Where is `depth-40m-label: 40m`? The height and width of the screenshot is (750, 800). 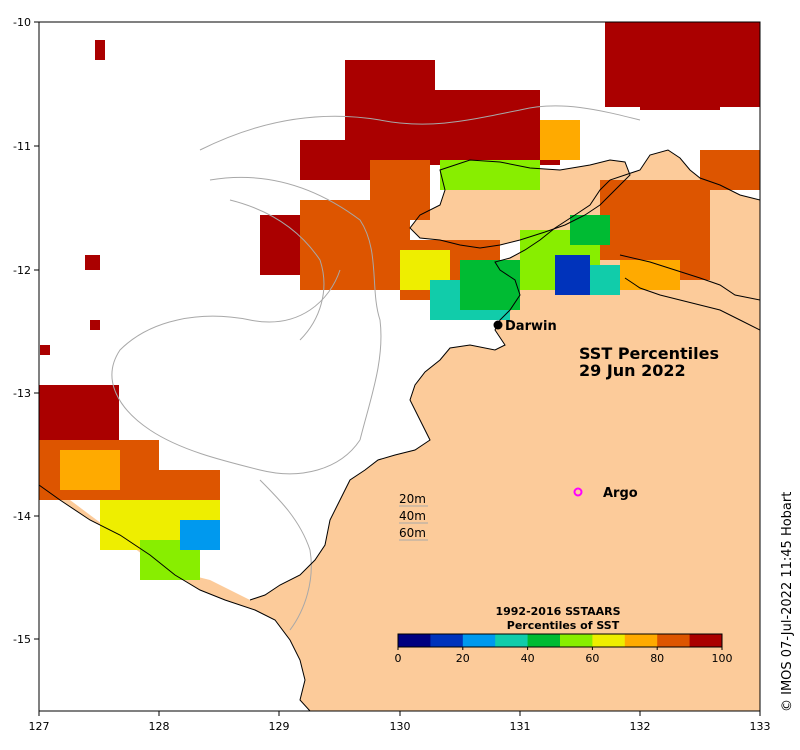 depth-40m-label: 40m is located at coordinates (412, 516).